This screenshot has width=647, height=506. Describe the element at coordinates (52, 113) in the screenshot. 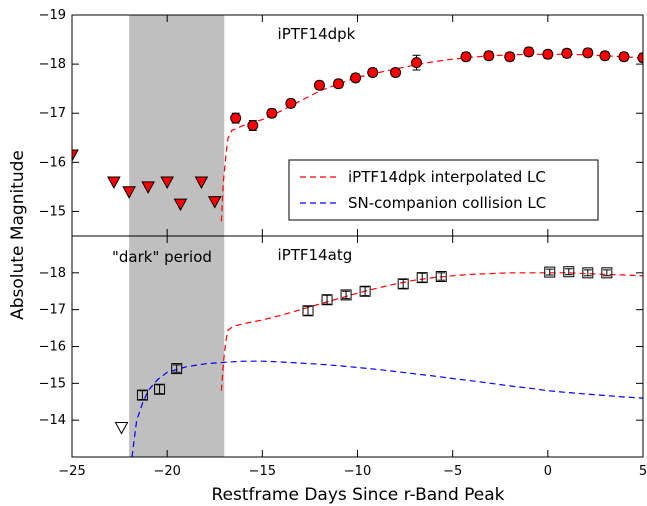

I see `y-tick-label-0-2: −17` at that location.